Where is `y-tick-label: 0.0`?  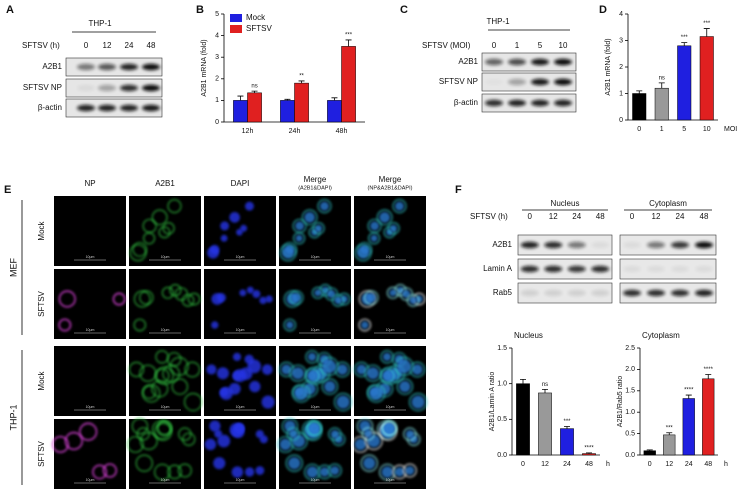 y-tick-label: 0.0 is located at coordinates (630, 455).